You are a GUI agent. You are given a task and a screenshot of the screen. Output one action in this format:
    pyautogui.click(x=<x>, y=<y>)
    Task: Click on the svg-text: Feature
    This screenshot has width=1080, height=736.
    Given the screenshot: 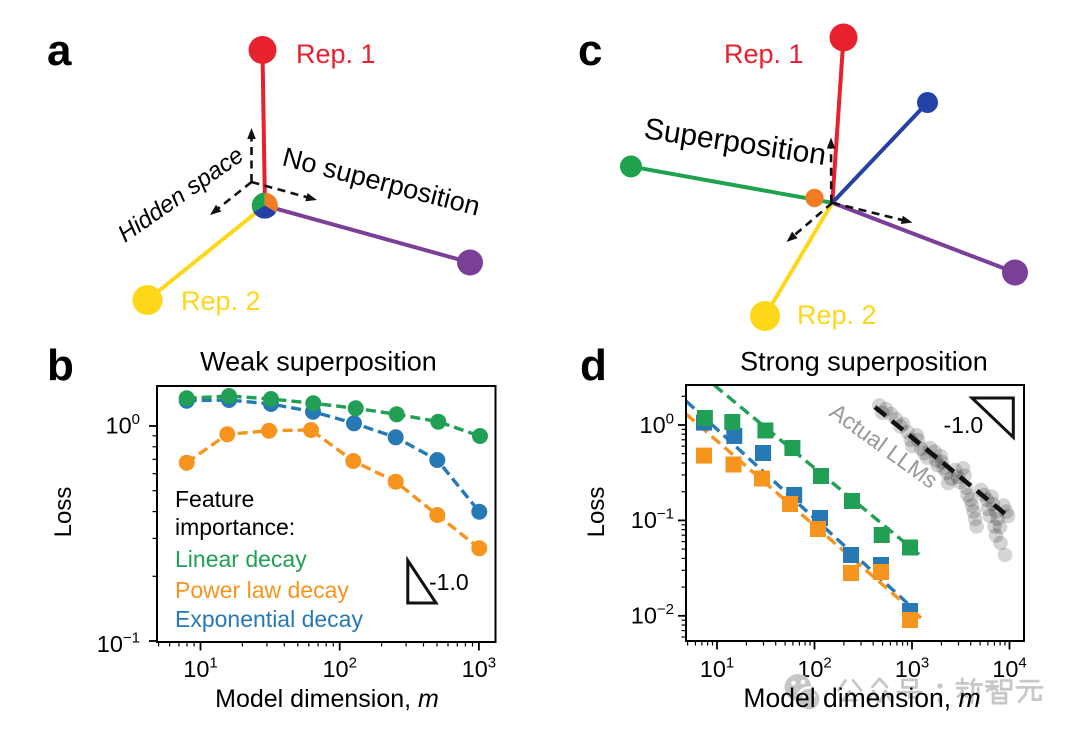 What is the action you would take?
    pyautogui.click(x=214, y=499)
    